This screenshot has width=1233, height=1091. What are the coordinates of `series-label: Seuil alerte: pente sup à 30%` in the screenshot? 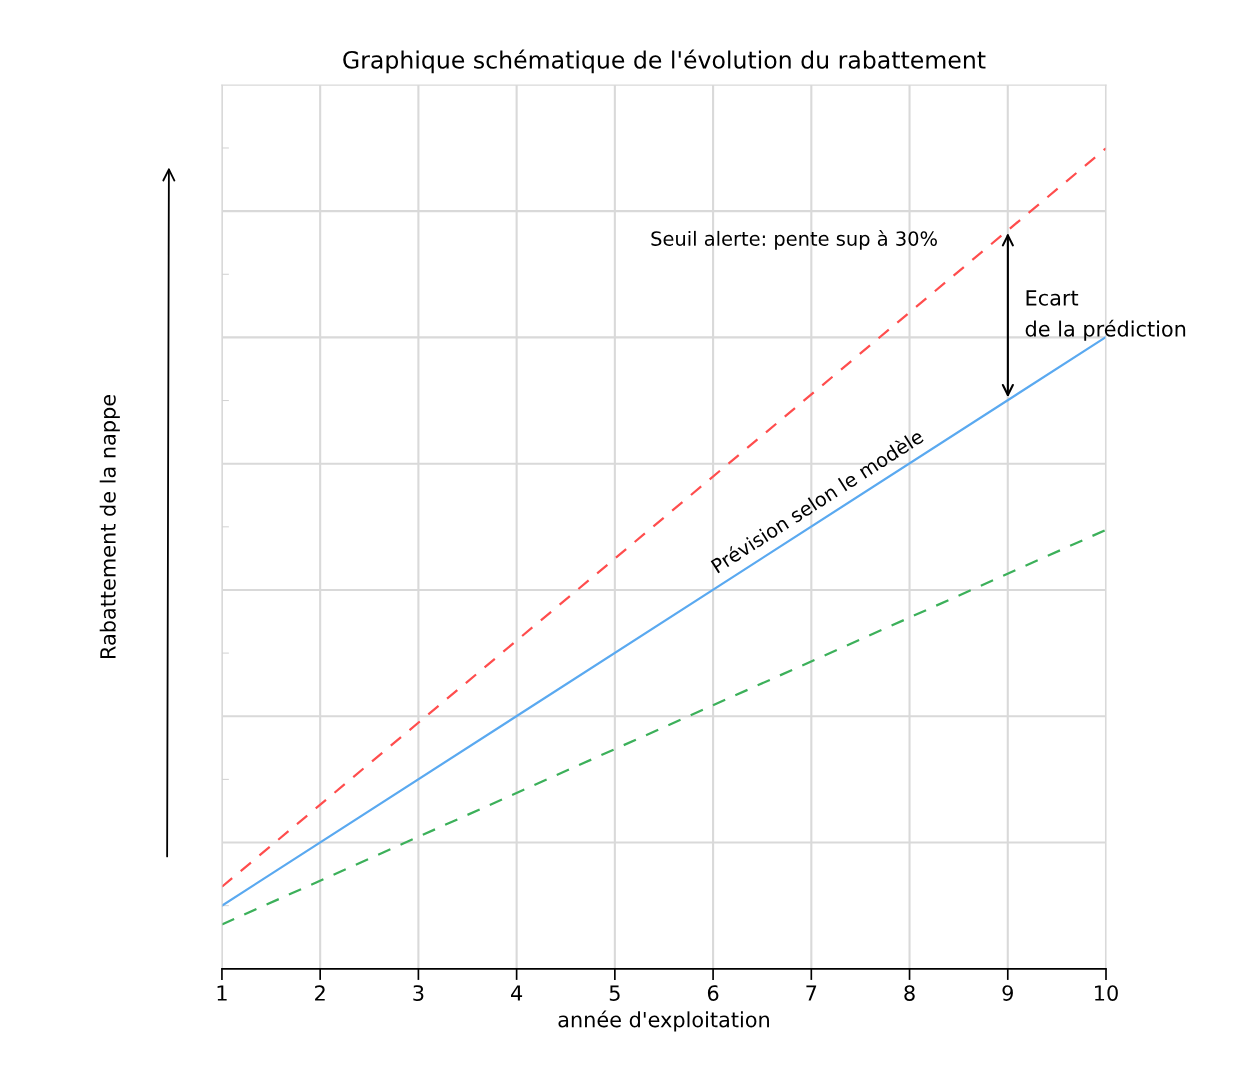 It's located at (794, 240).